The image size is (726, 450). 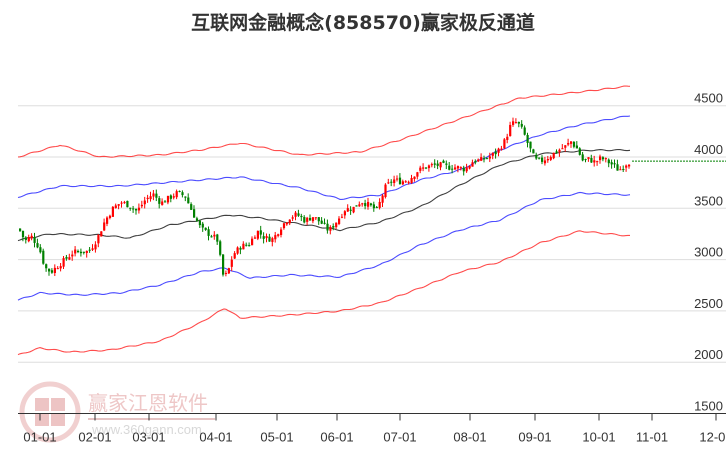 What do you see at coordinates (708, 98) in the screenshot?
I see `y-tick-label: 4500` at bounding box center [708, 98].